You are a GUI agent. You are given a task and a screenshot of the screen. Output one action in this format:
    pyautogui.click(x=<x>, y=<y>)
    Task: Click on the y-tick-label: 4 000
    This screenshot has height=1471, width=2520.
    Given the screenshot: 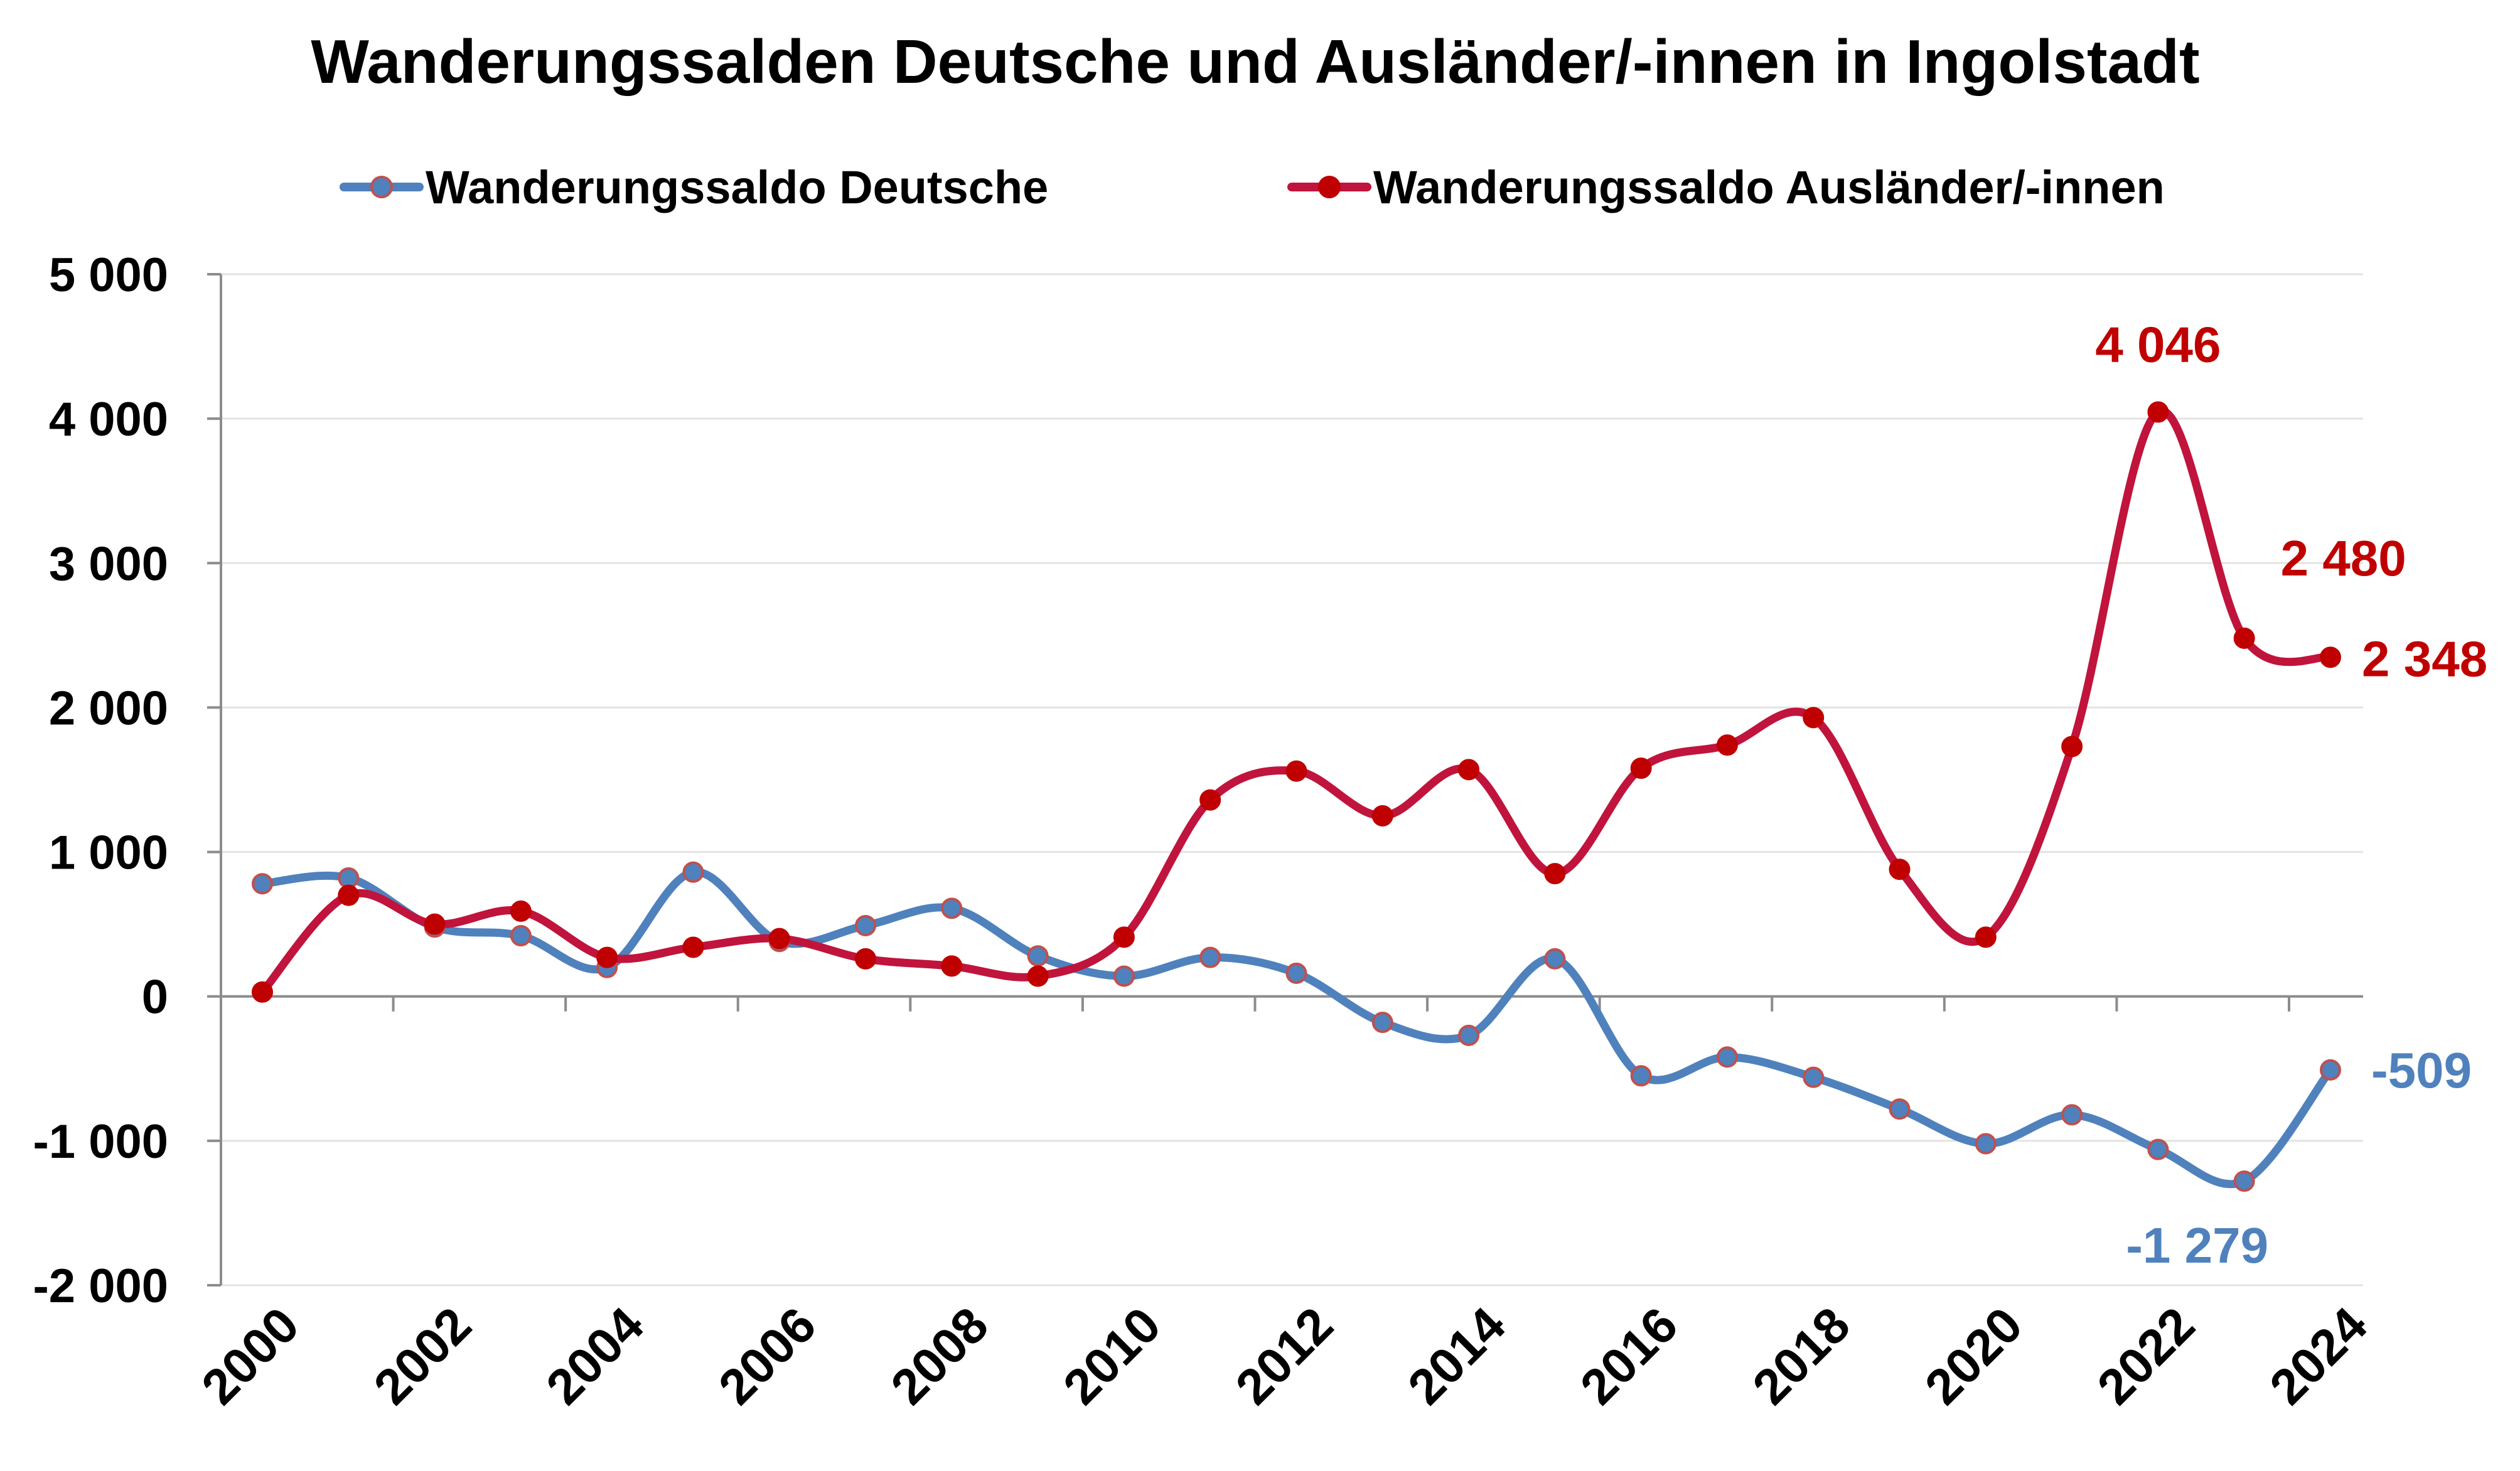 What is the action you would take?
    pyautogui.click(x=108, y=419)
    